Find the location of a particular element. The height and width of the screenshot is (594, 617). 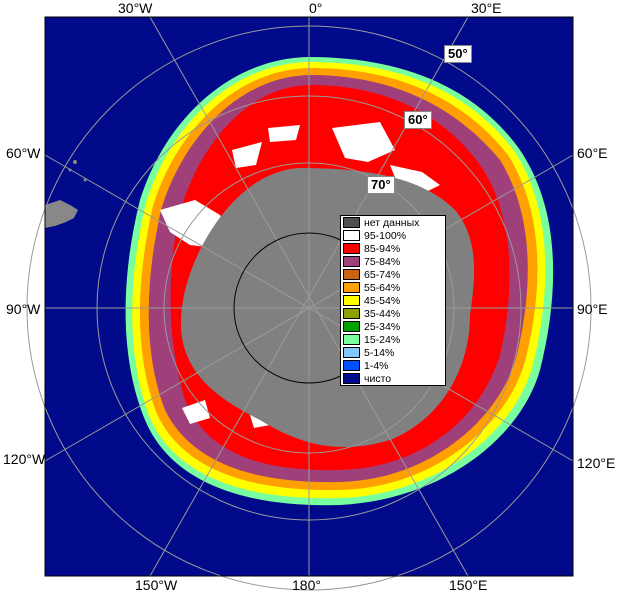

legend-item: 95-100% is located at coordinates (393, 235).